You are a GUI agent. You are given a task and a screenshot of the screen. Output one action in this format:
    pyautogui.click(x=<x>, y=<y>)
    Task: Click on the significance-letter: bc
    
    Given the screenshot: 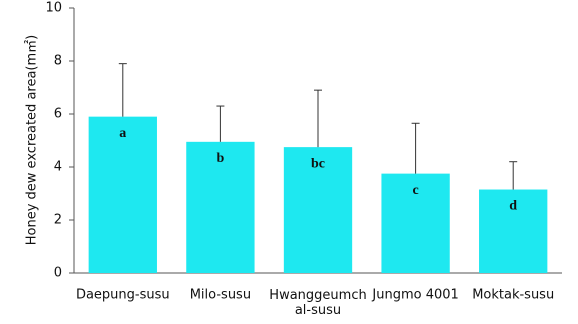 What is the action you would take?
    pyautogui.click(x=318, y=163)
    